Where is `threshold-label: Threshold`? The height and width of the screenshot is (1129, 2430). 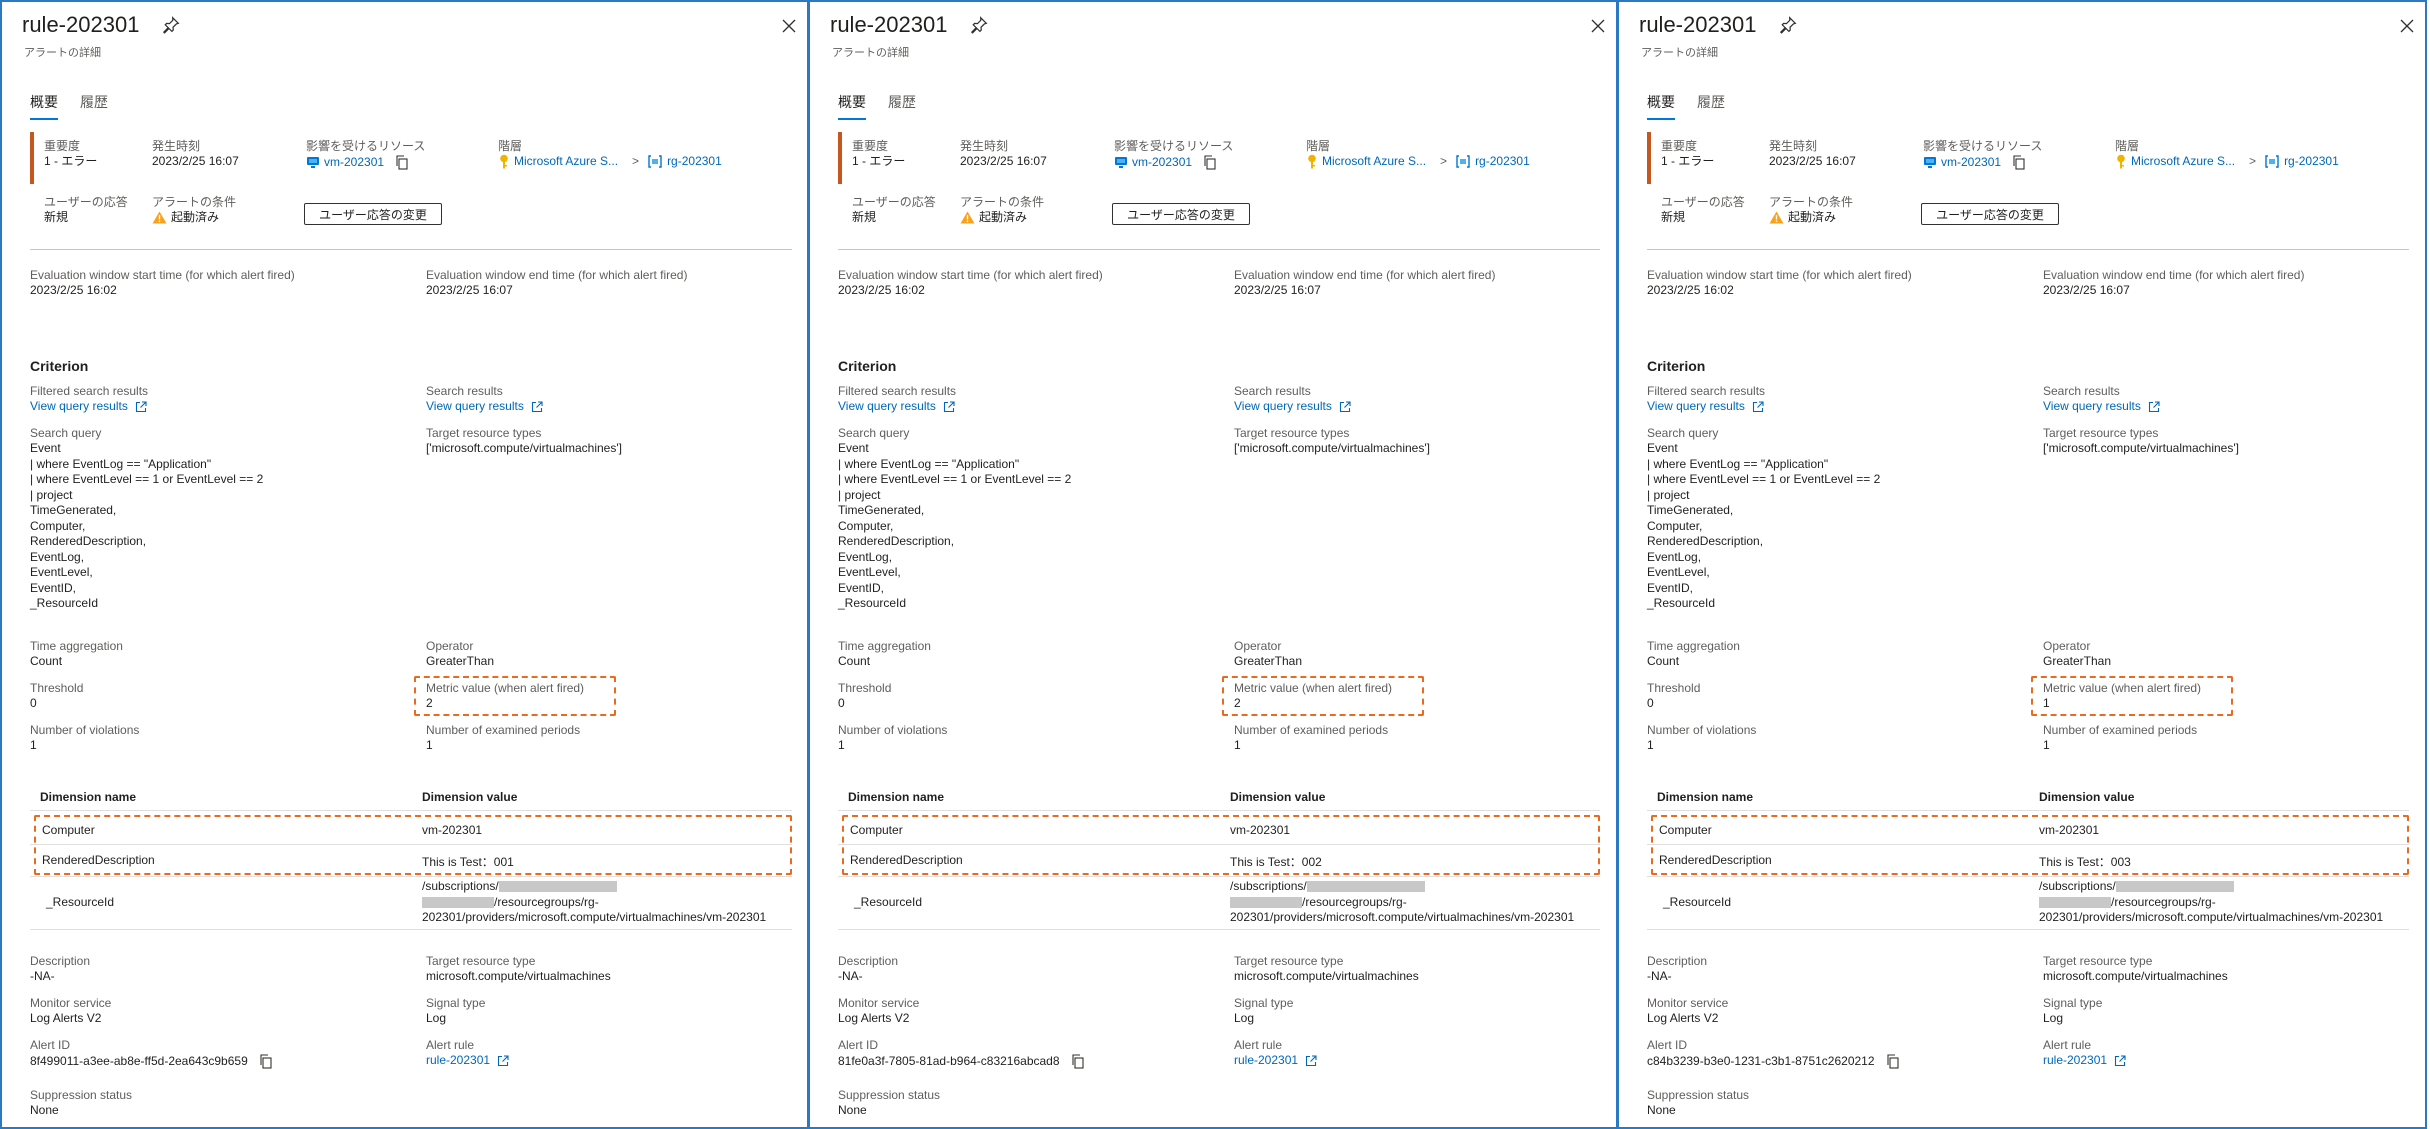 threshold-label: Threshold is located at coordinates (1674, 688).